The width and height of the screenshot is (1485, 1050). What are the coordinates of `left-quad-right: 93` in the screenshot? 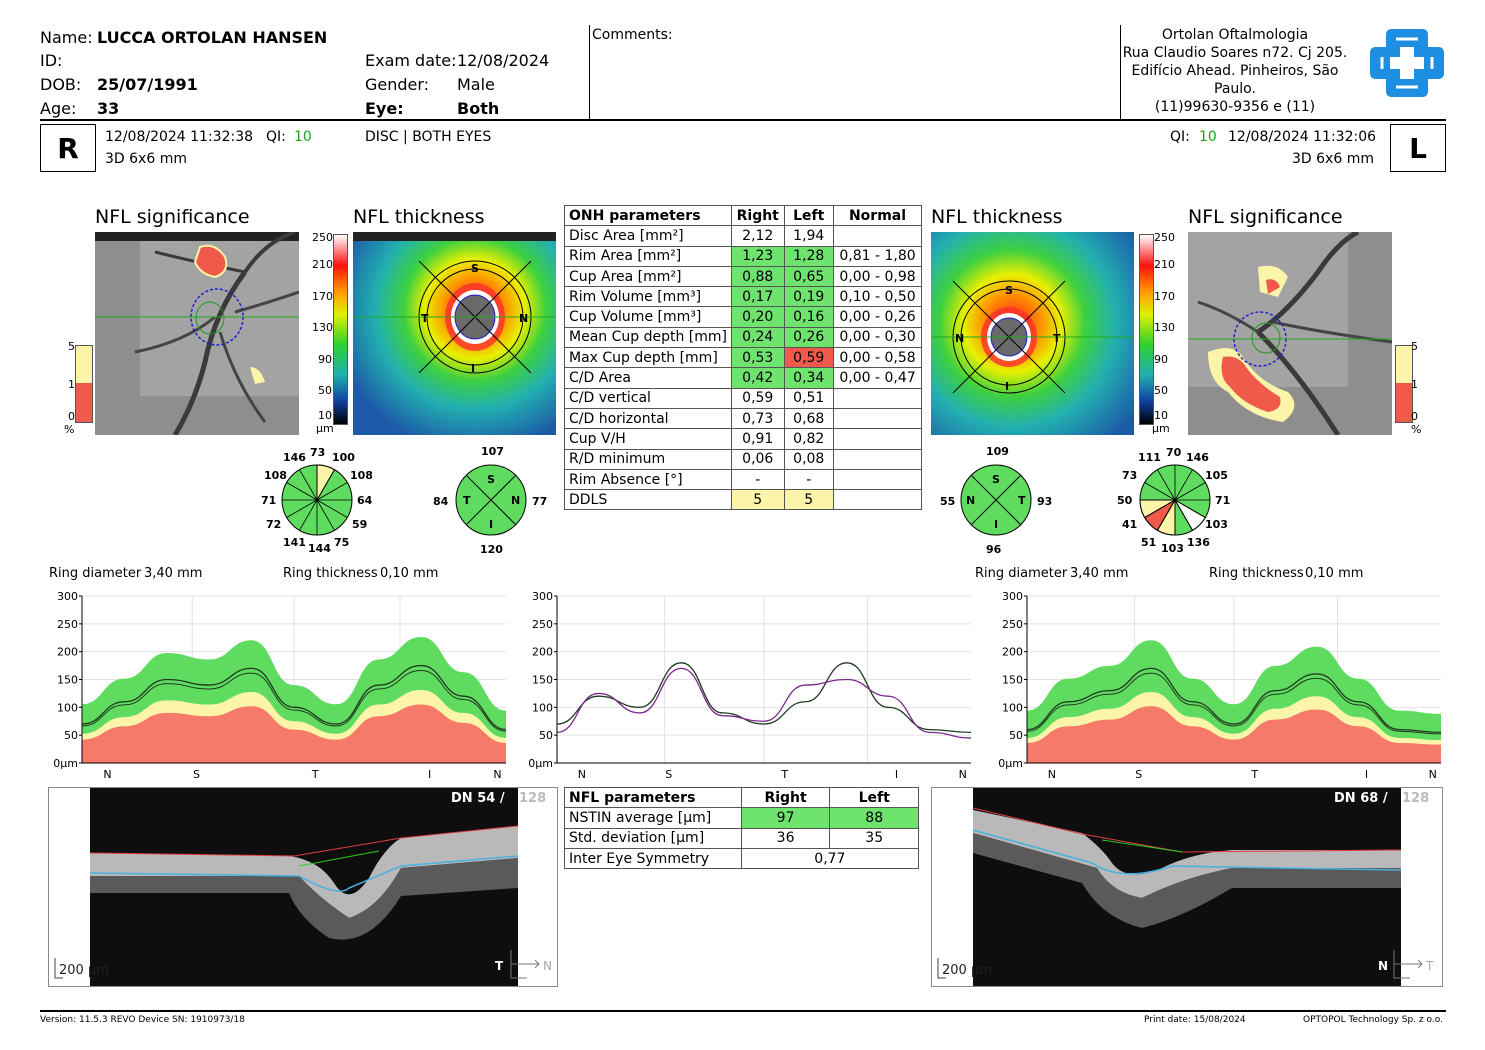 It's located at (1044, 501).